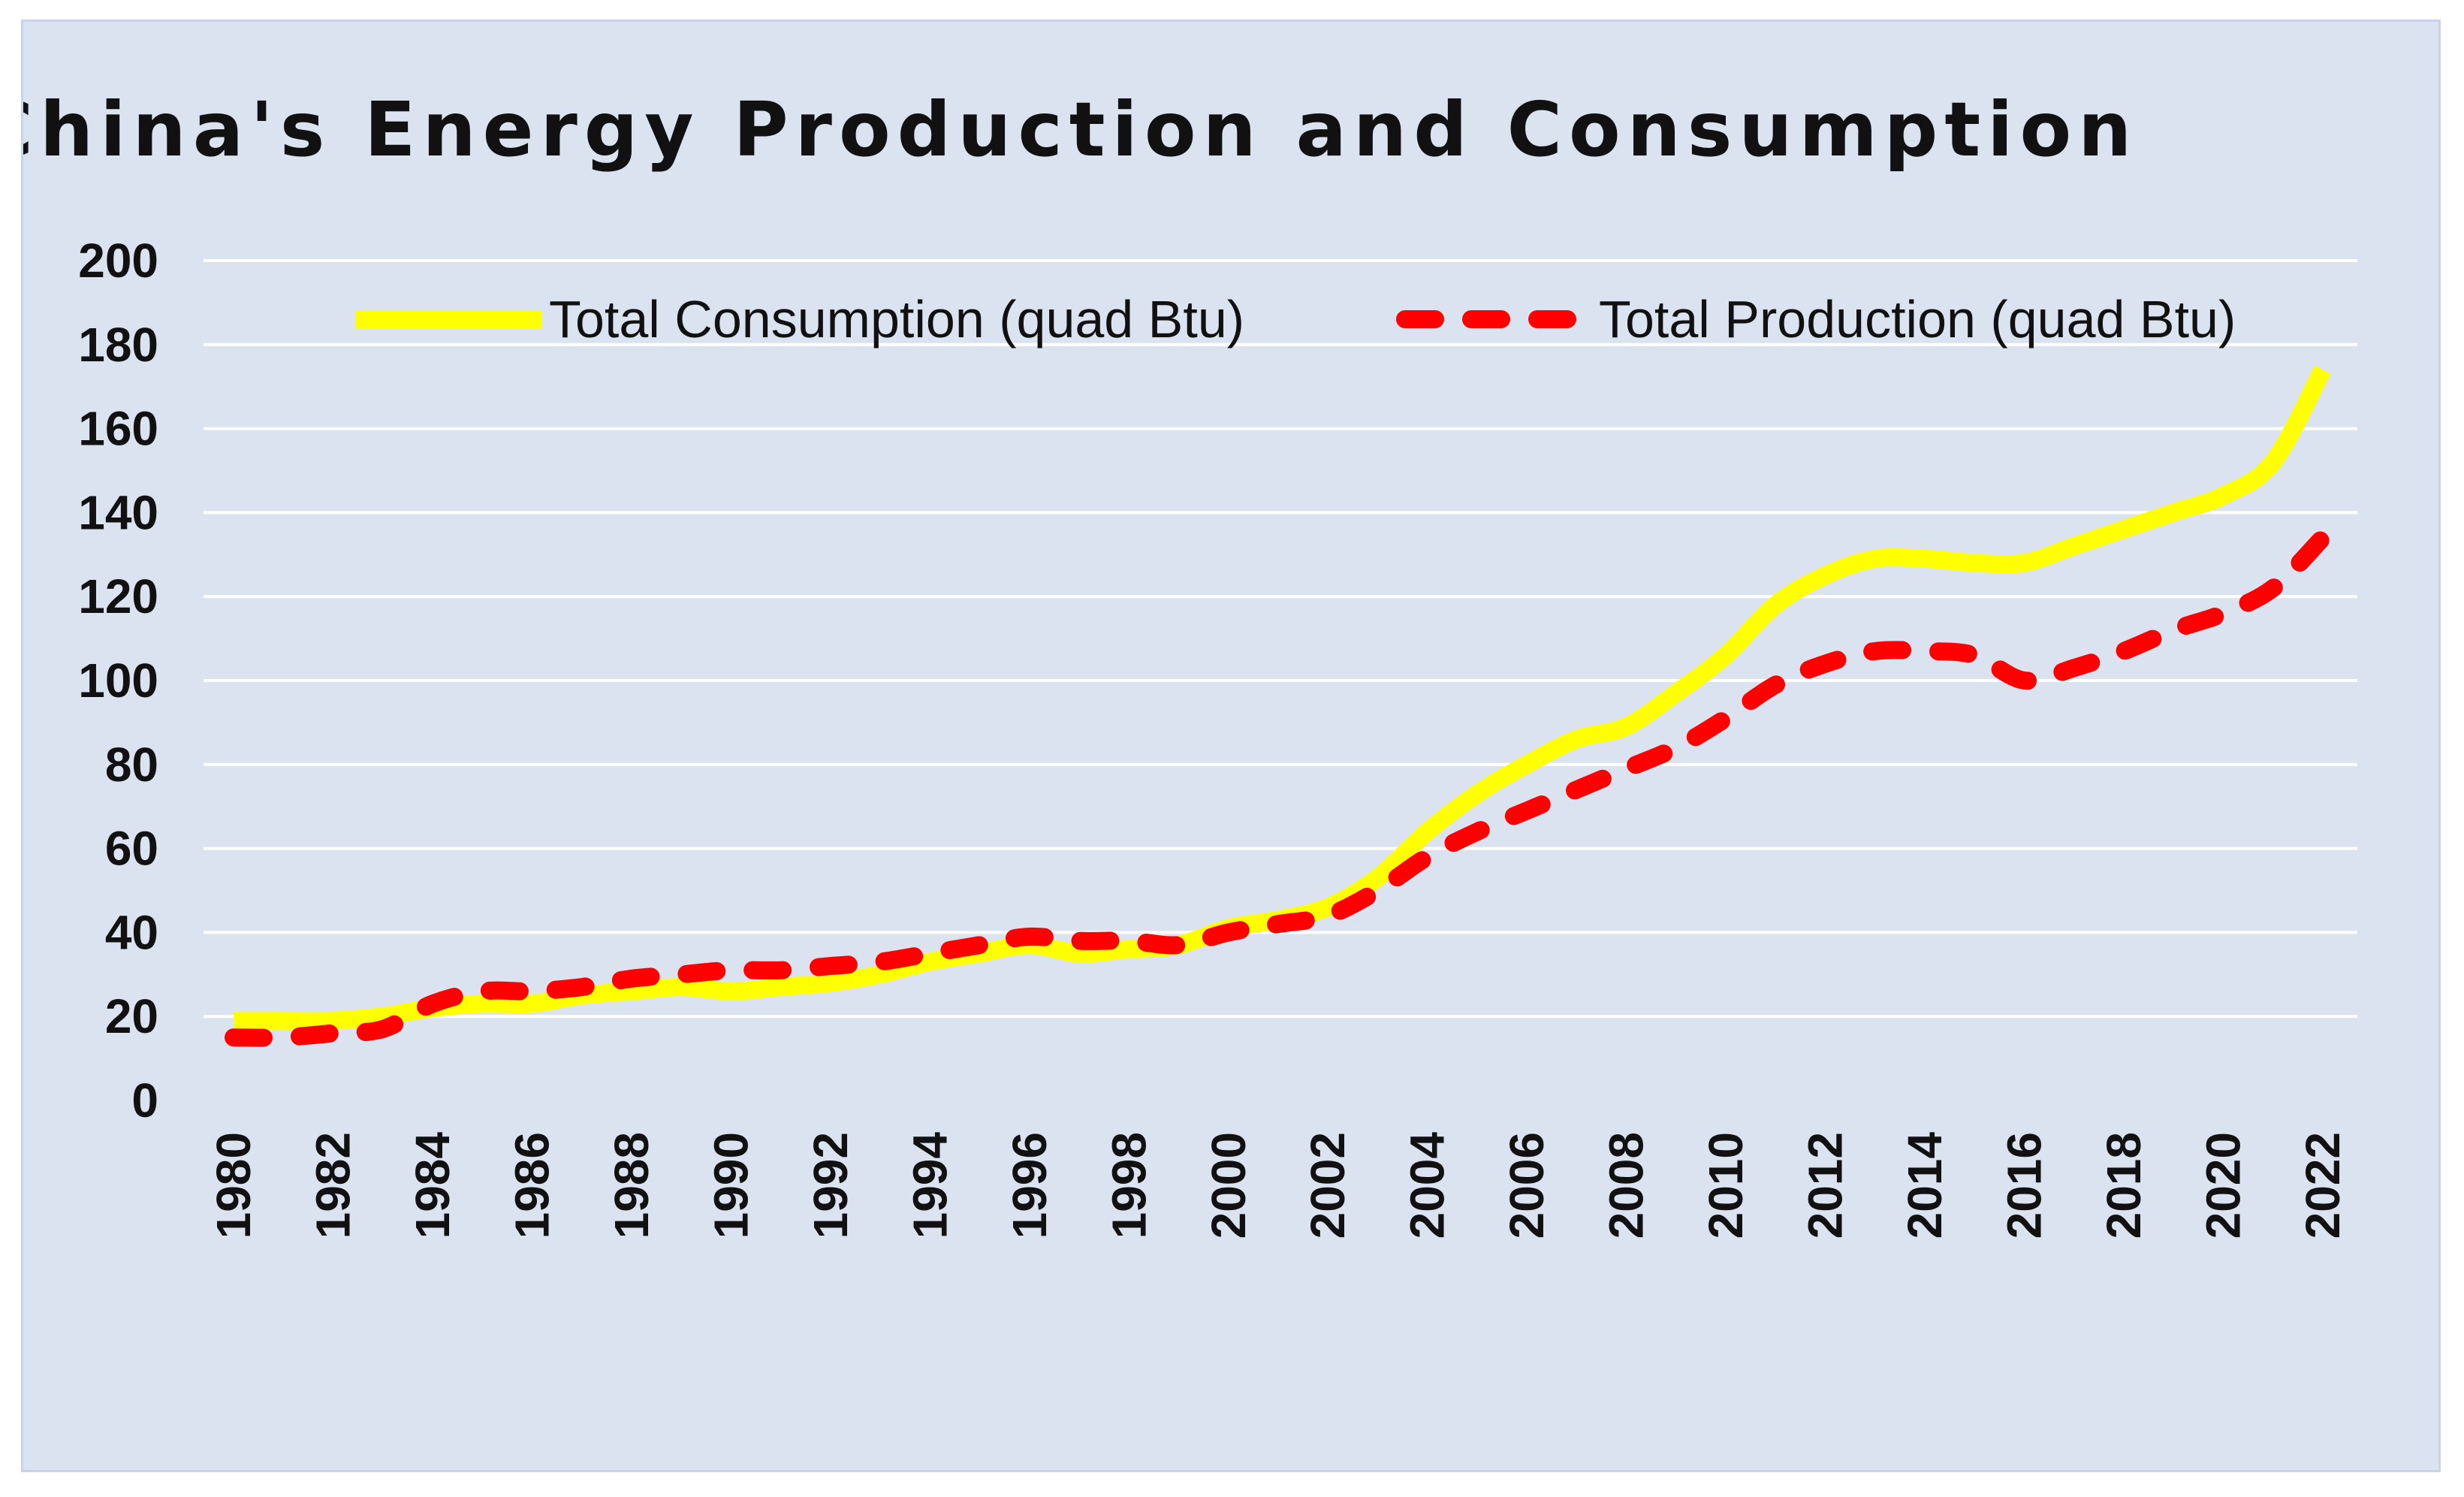 This screenshot has width=2464, height=1497. Describe the element at coordinates (132, 765) in the screenshot. I see `y-tick-label: 80` at that location.